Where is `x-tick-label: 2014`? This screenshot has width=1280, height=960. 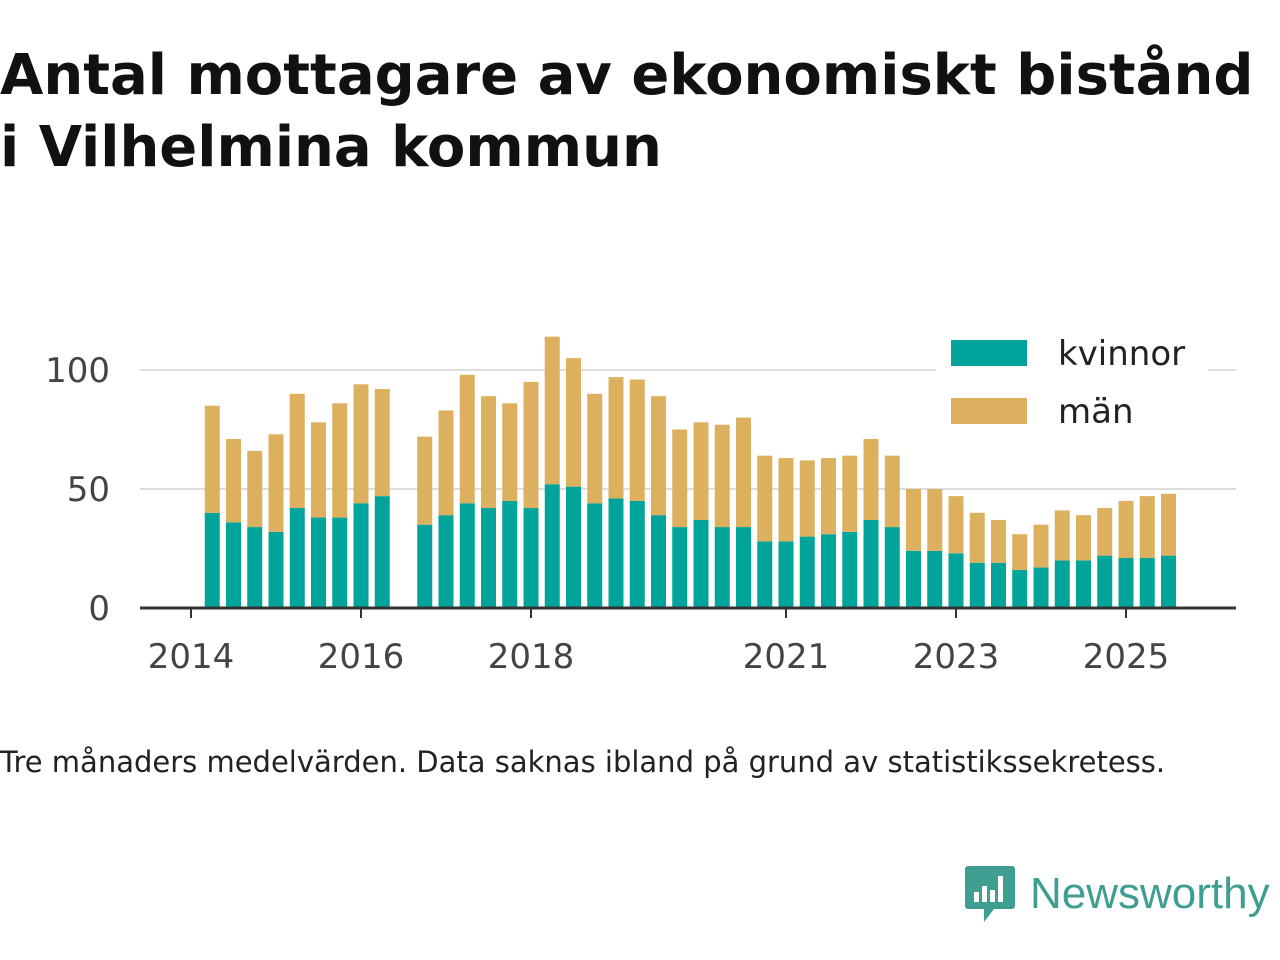 x-tick-label: 2014 is located at coordinates (191, 657).